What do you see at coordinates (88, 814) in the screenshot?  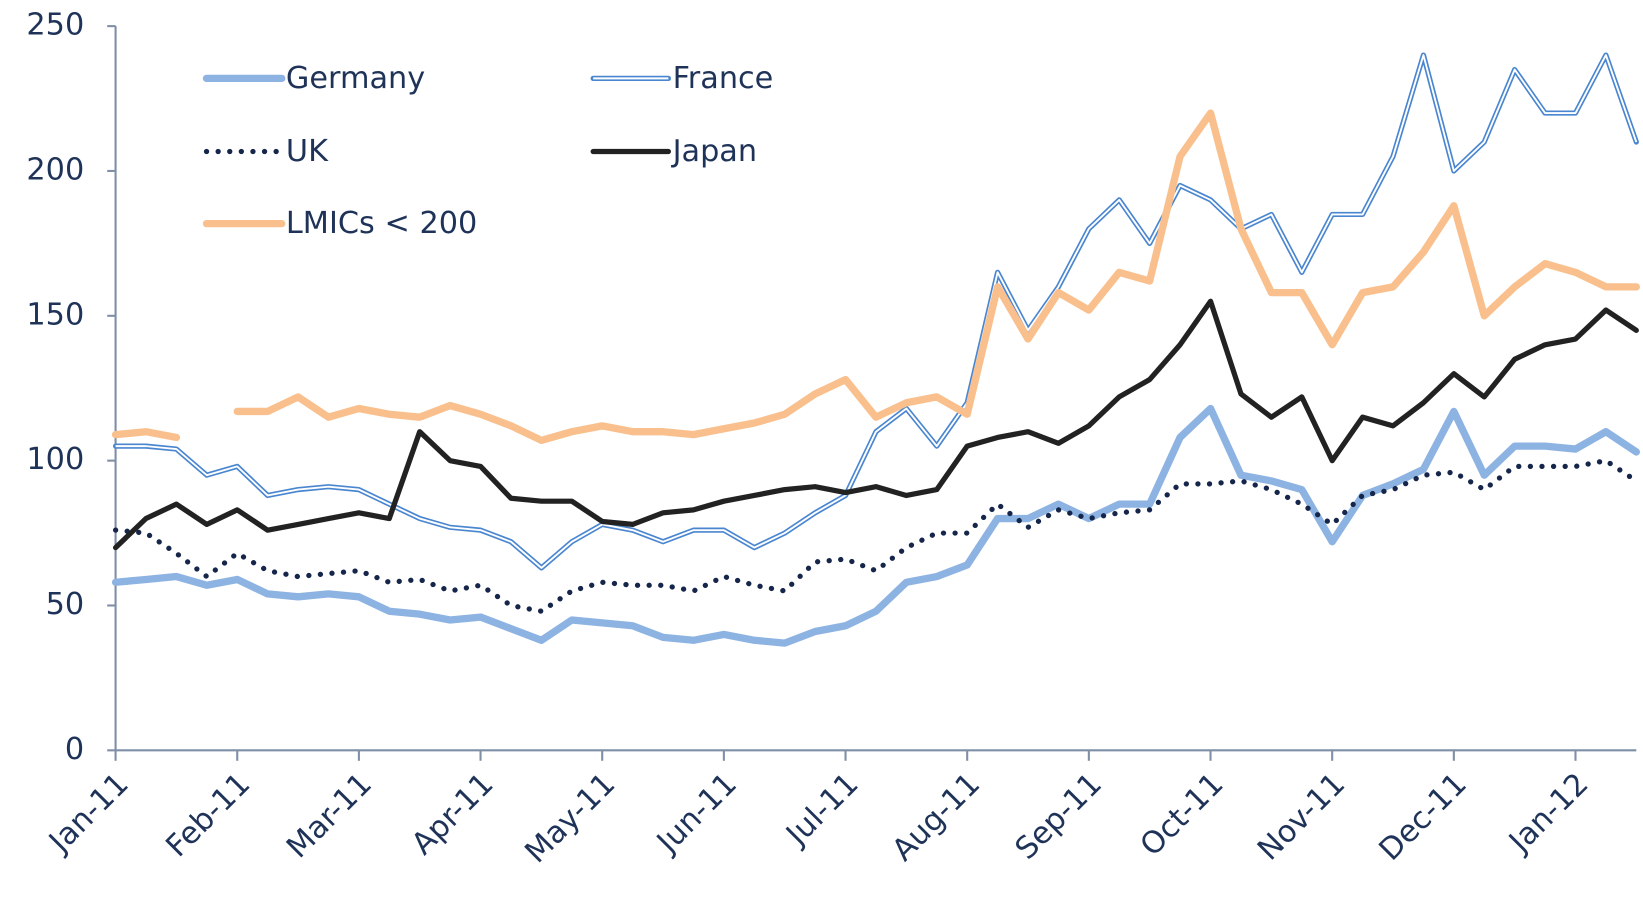 I see `x-tick-label: Jan-11` at bounding box center [88, 814].